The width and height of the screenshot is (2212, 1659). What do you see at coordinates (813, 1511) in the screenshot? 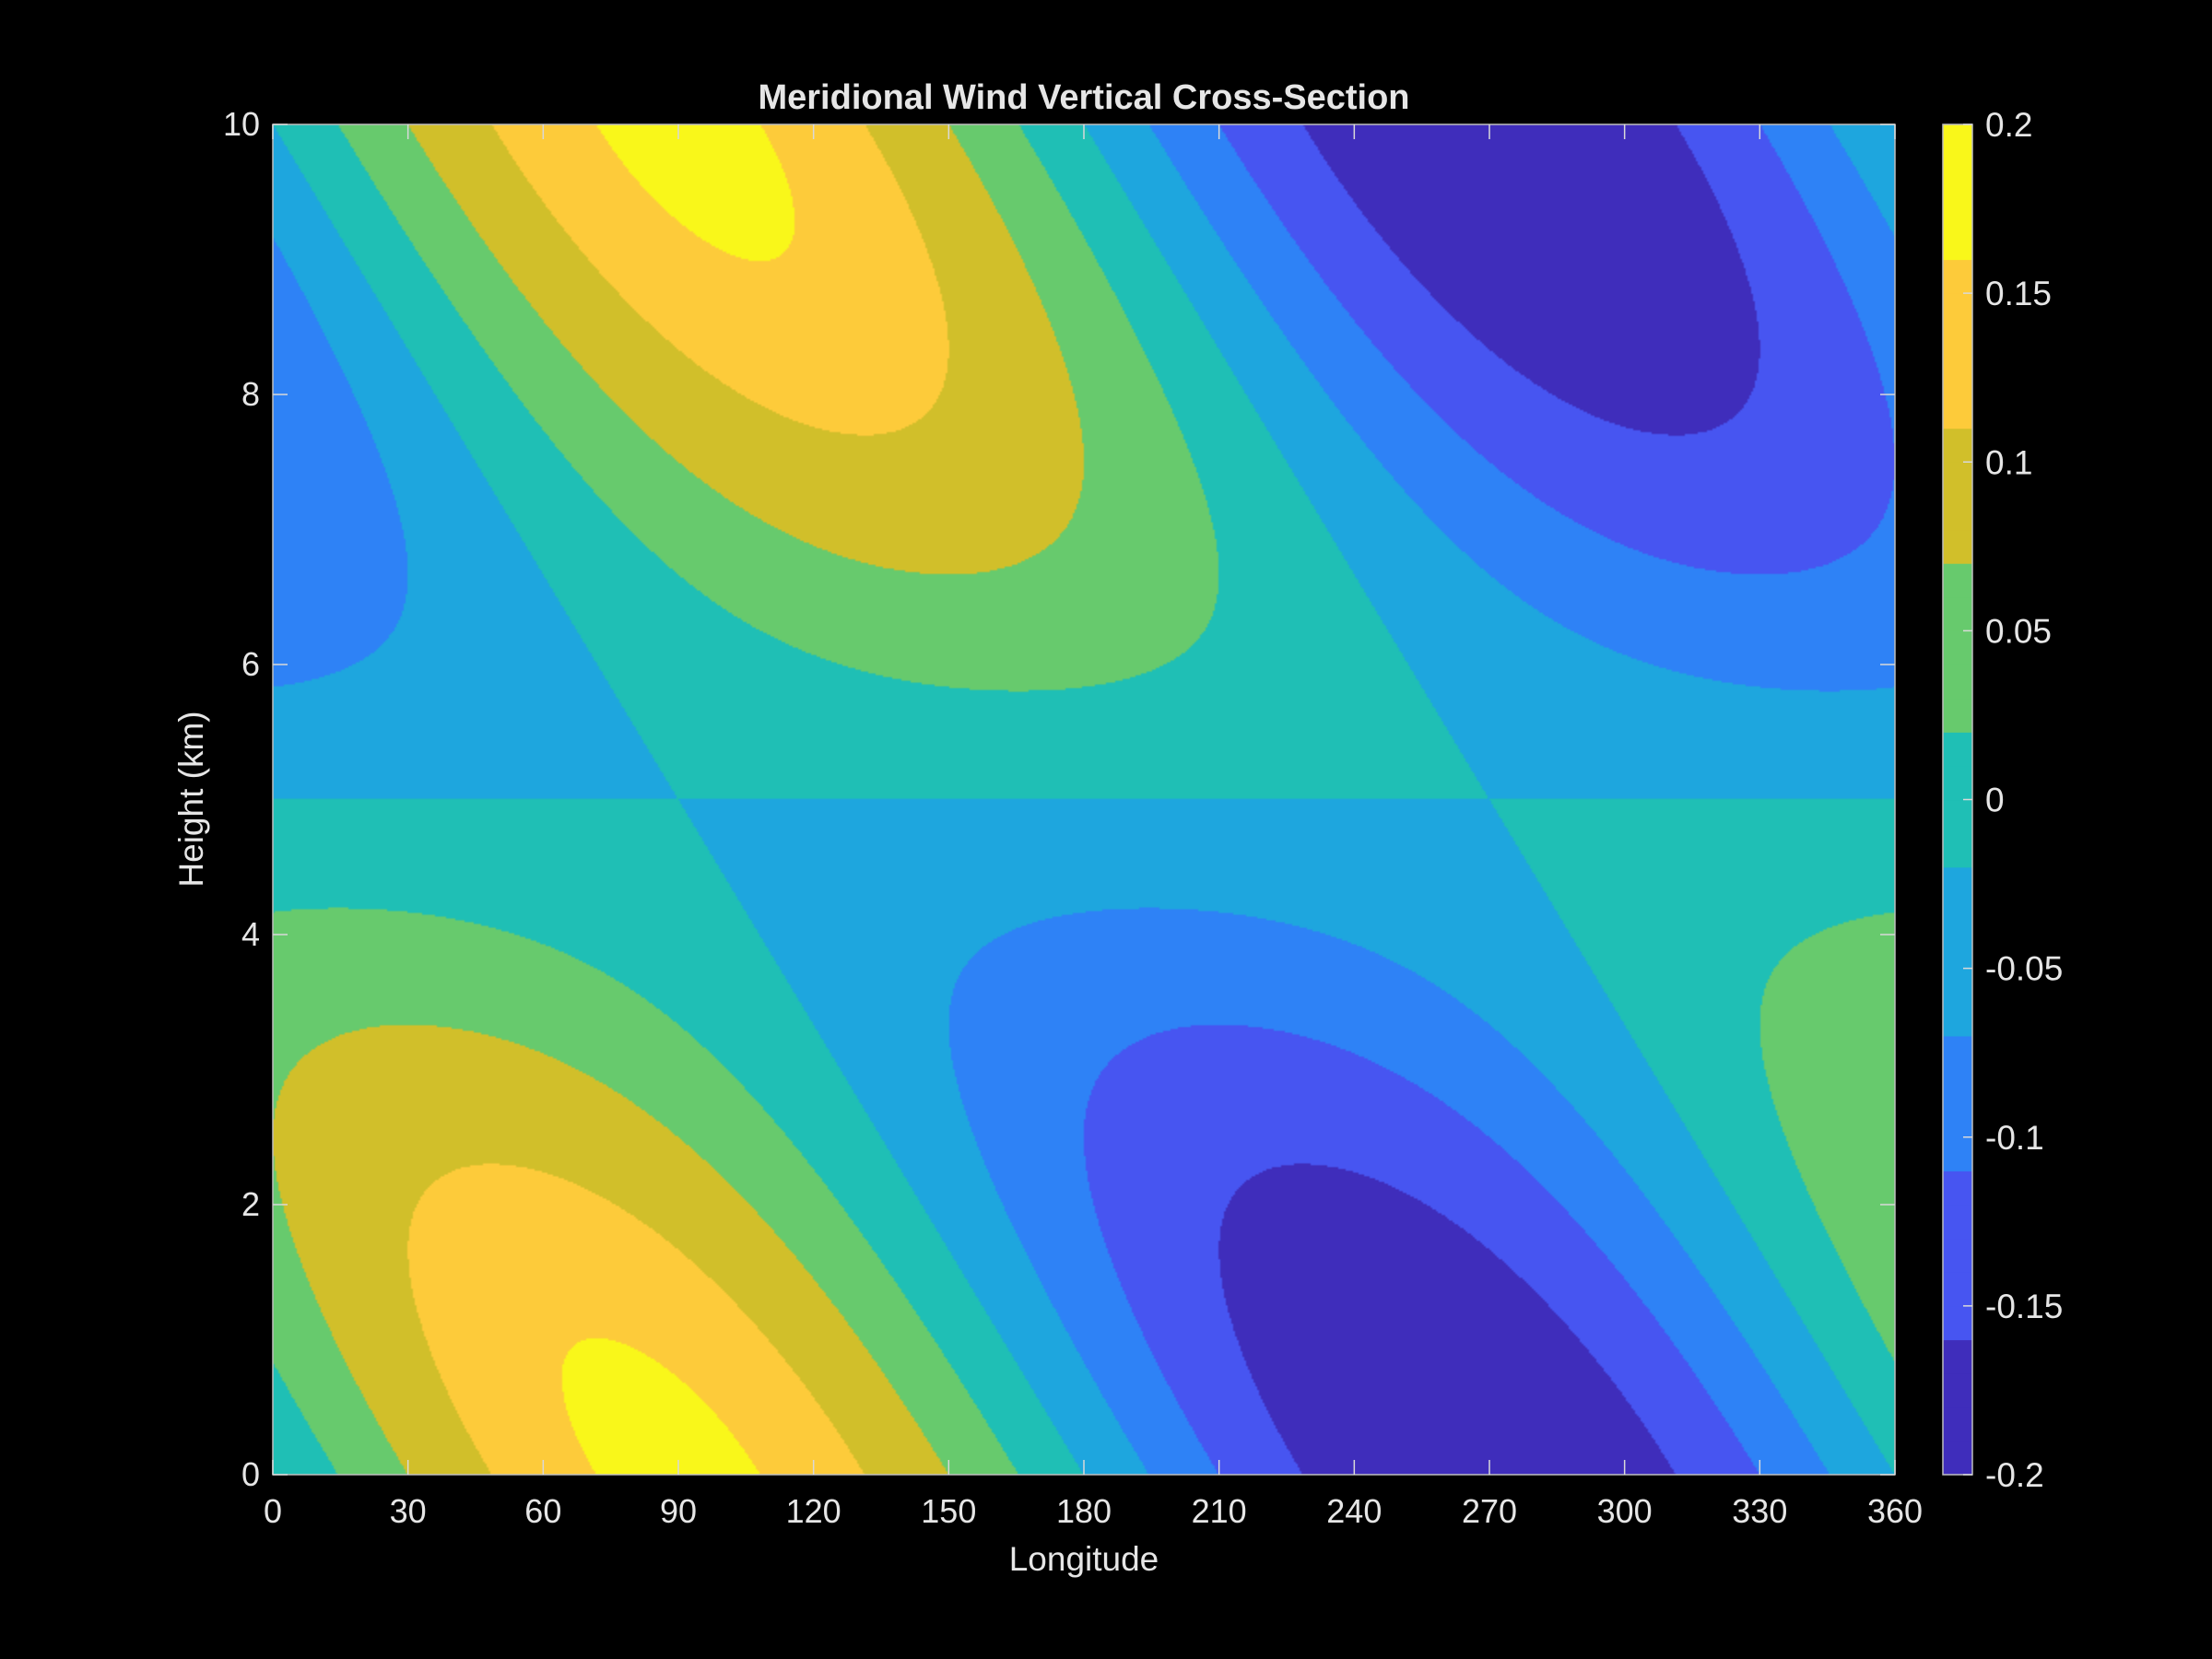
I see `x-tick-label: 120` at bounding box center [813, 1511].